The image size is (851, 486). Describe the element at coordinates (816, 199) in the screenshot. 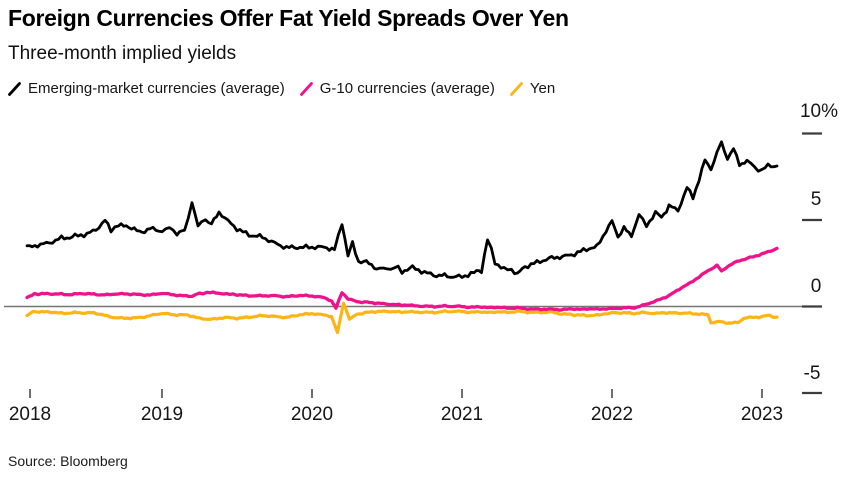

I see `y-axis-label: 5` at that location.